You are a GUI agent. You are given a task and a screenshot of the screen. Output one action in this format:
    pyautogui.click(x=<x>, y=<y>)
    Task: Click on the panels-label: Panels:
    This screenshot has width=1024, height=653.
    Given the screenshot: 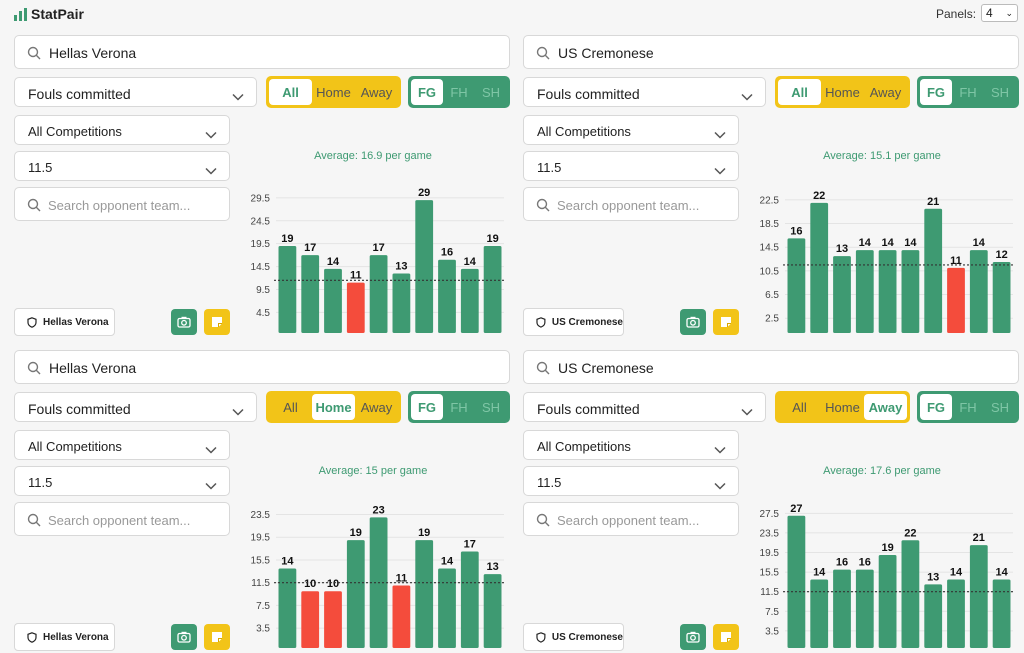 What is the action you would take?
    pyautogui.click(x=956, y=14)
    